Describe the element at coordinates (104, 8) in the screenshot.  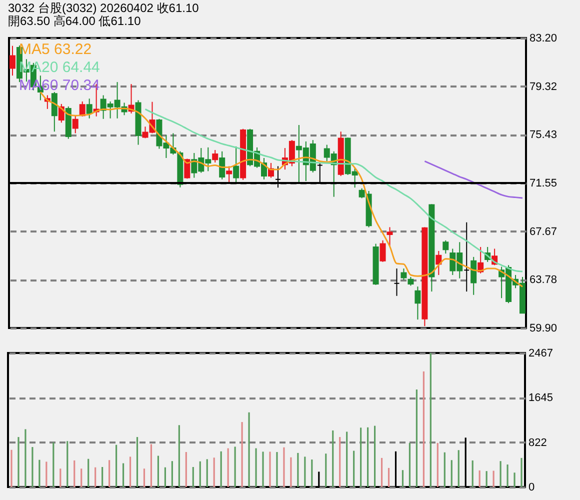
I see `chart-title: 3032 台股(3032) 20260402 收61.10` at that location.